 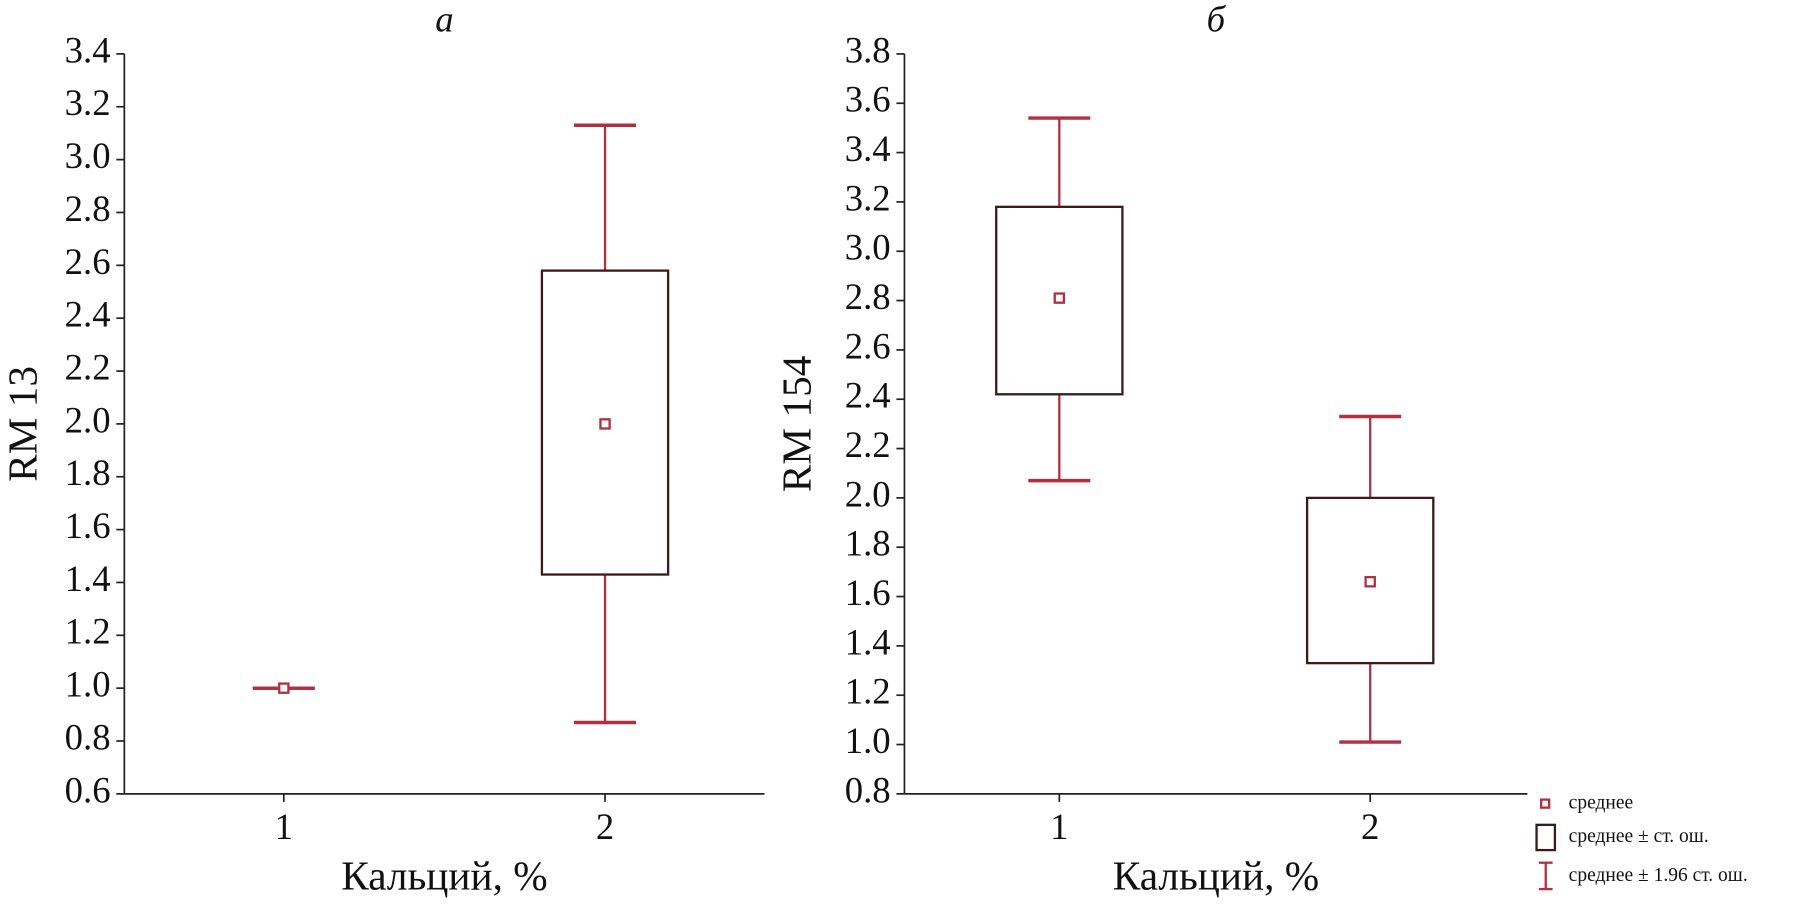 What do you see at coordinates (797, 424) in the screenshot?
I see `y-axis-label: RM 154` at bounding box center [797, 424].